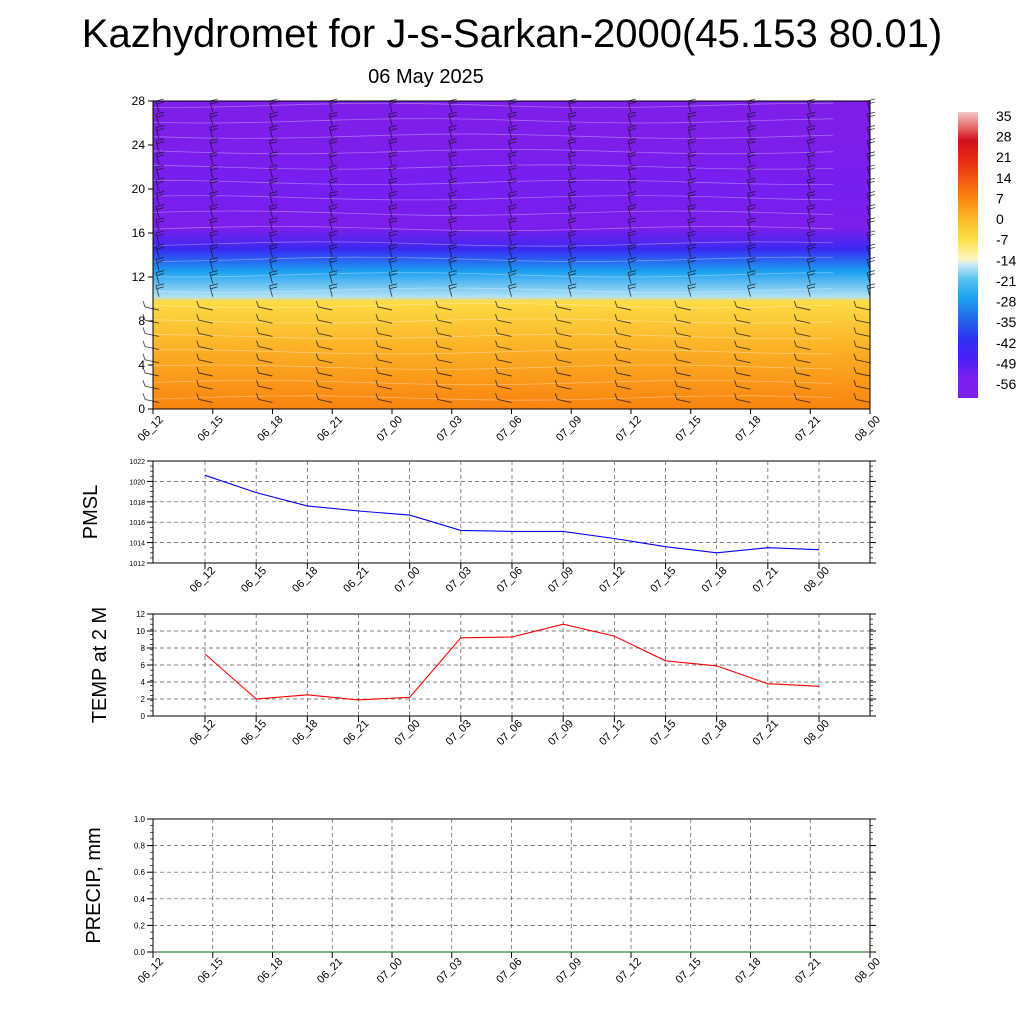 The image size is (1024, 1024). What do you see at coordinates (270, 429) in the screenshot?
I see `x-tick-label: 06_18` at bounding box center [270, 429].